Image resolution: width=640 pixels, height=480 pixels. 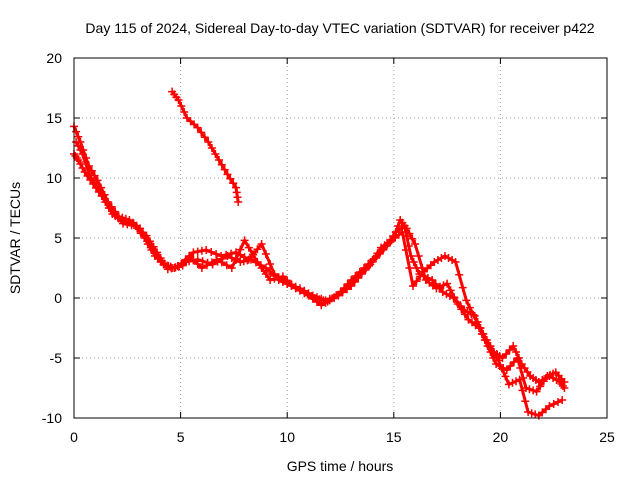 What do you see at coordinates (74, 437) in the screenshot?
I see `x-tick-label: 0` at bounding box center [74, 437].